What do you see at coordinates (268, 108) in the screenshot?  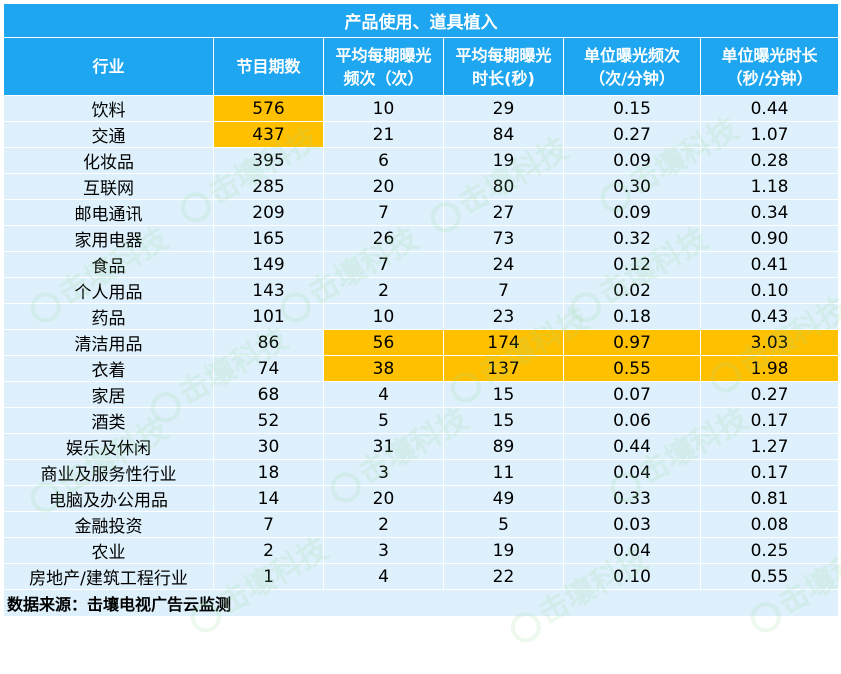 I see `episodes-cell: 576` at bounding box center [268, 108].